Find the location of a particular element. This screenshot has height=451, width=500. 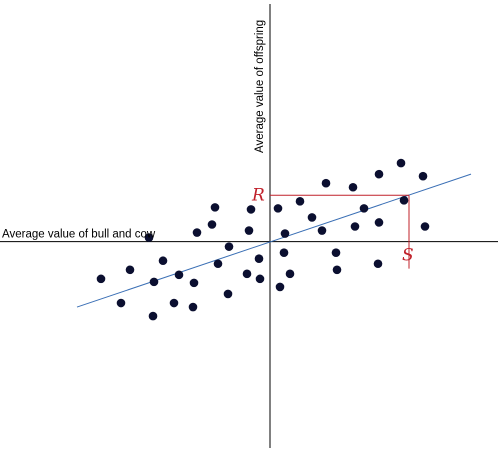

selection-r-label: R is located at coordinates (258, 195).